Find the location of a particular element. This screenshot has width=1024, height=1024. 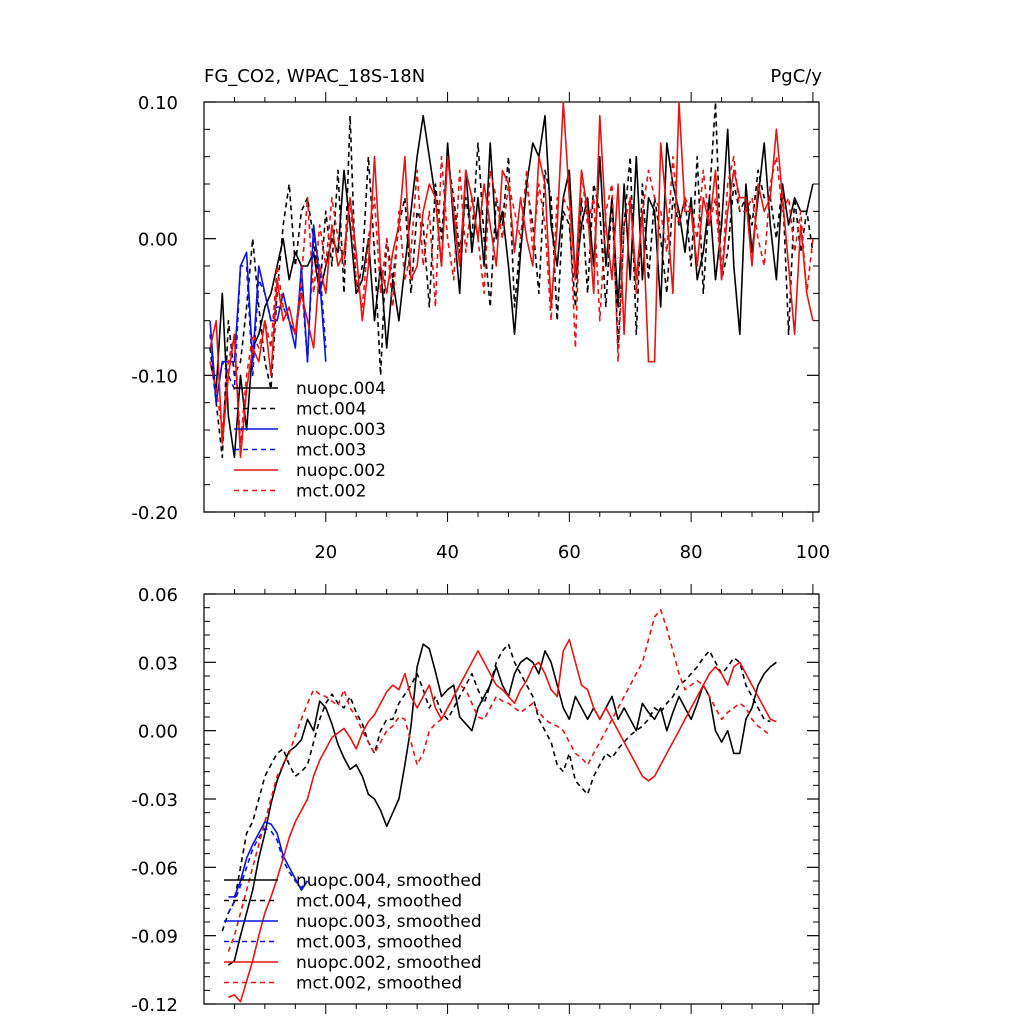

legend-label: nuopc.003 is located at coordinates (341, 430).